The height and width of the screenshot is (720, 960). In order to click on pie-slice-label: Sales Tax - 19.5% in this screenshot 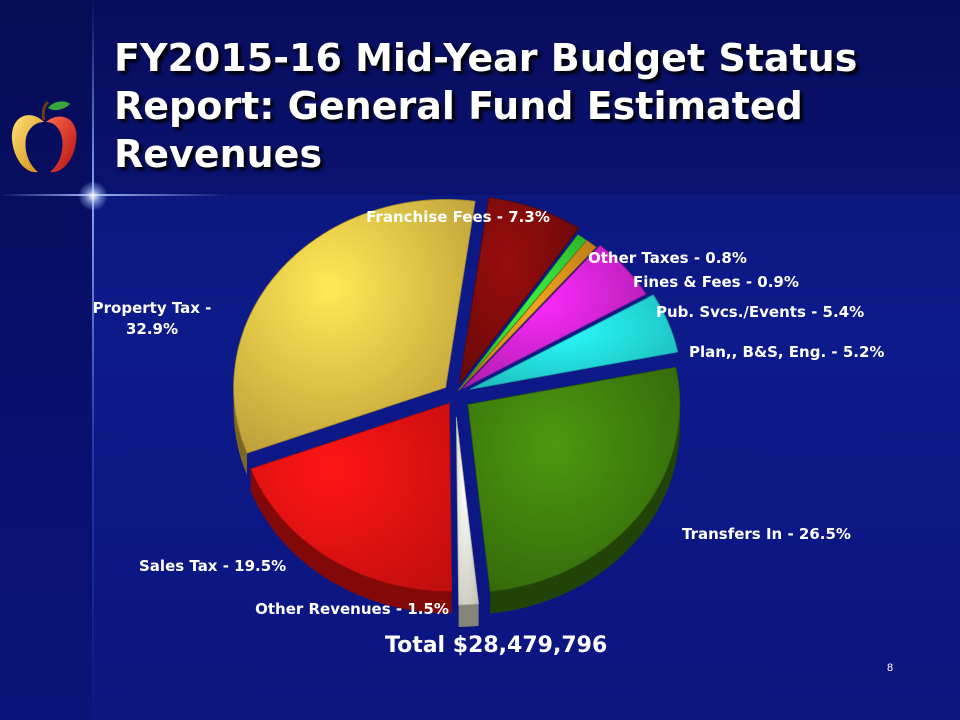, I will do `click(212, 566)`.